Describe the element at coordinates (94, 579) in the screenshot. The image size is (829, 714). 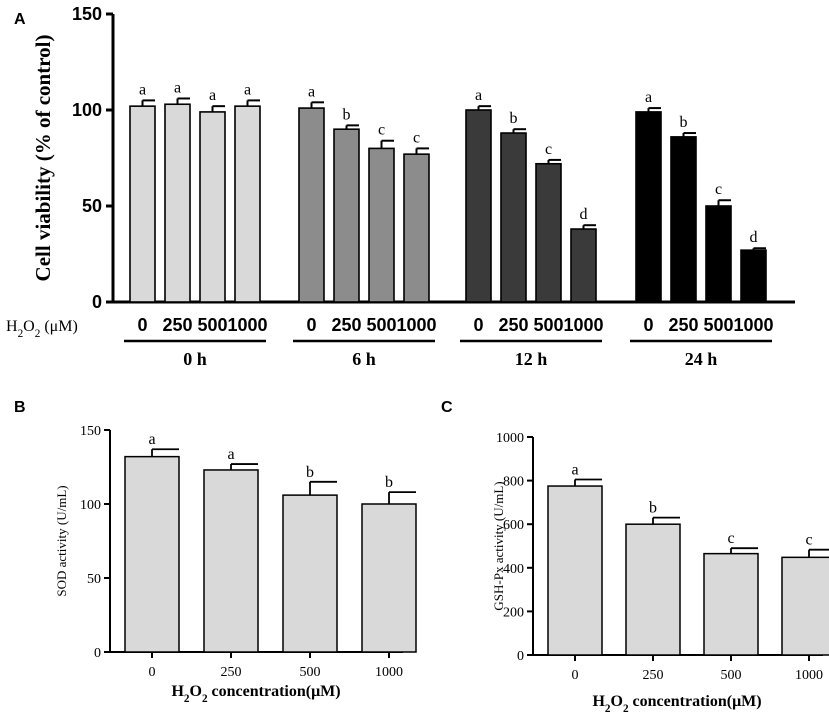
I see `panel-b-y-tick-label: 50` at that location.